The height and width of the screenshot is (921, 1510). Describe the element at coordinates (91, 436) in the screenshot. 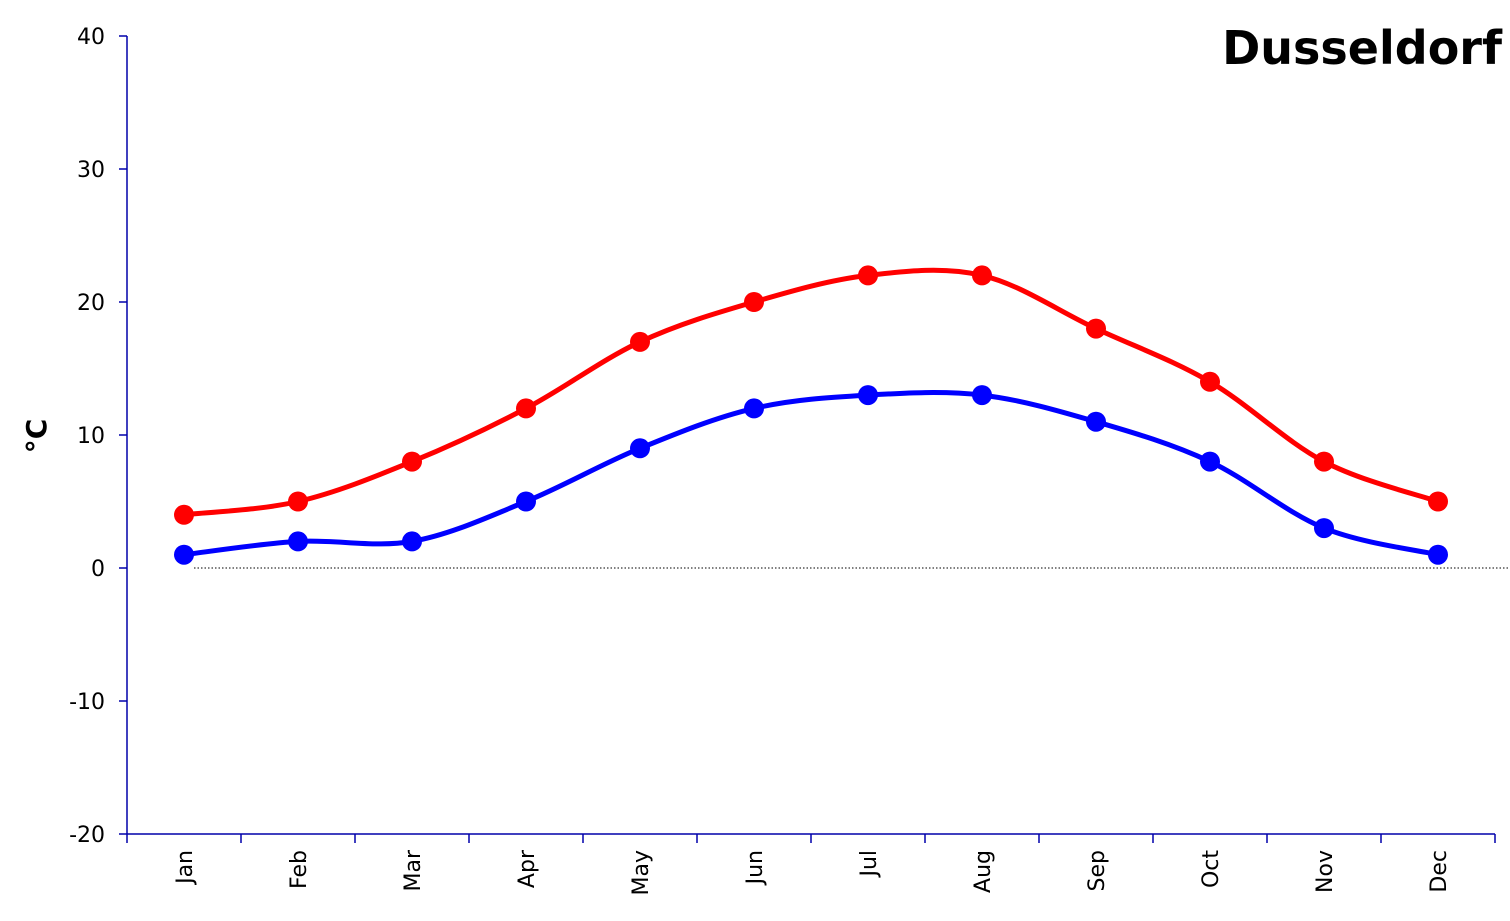

I see `y-tick-label: 10` at that location.